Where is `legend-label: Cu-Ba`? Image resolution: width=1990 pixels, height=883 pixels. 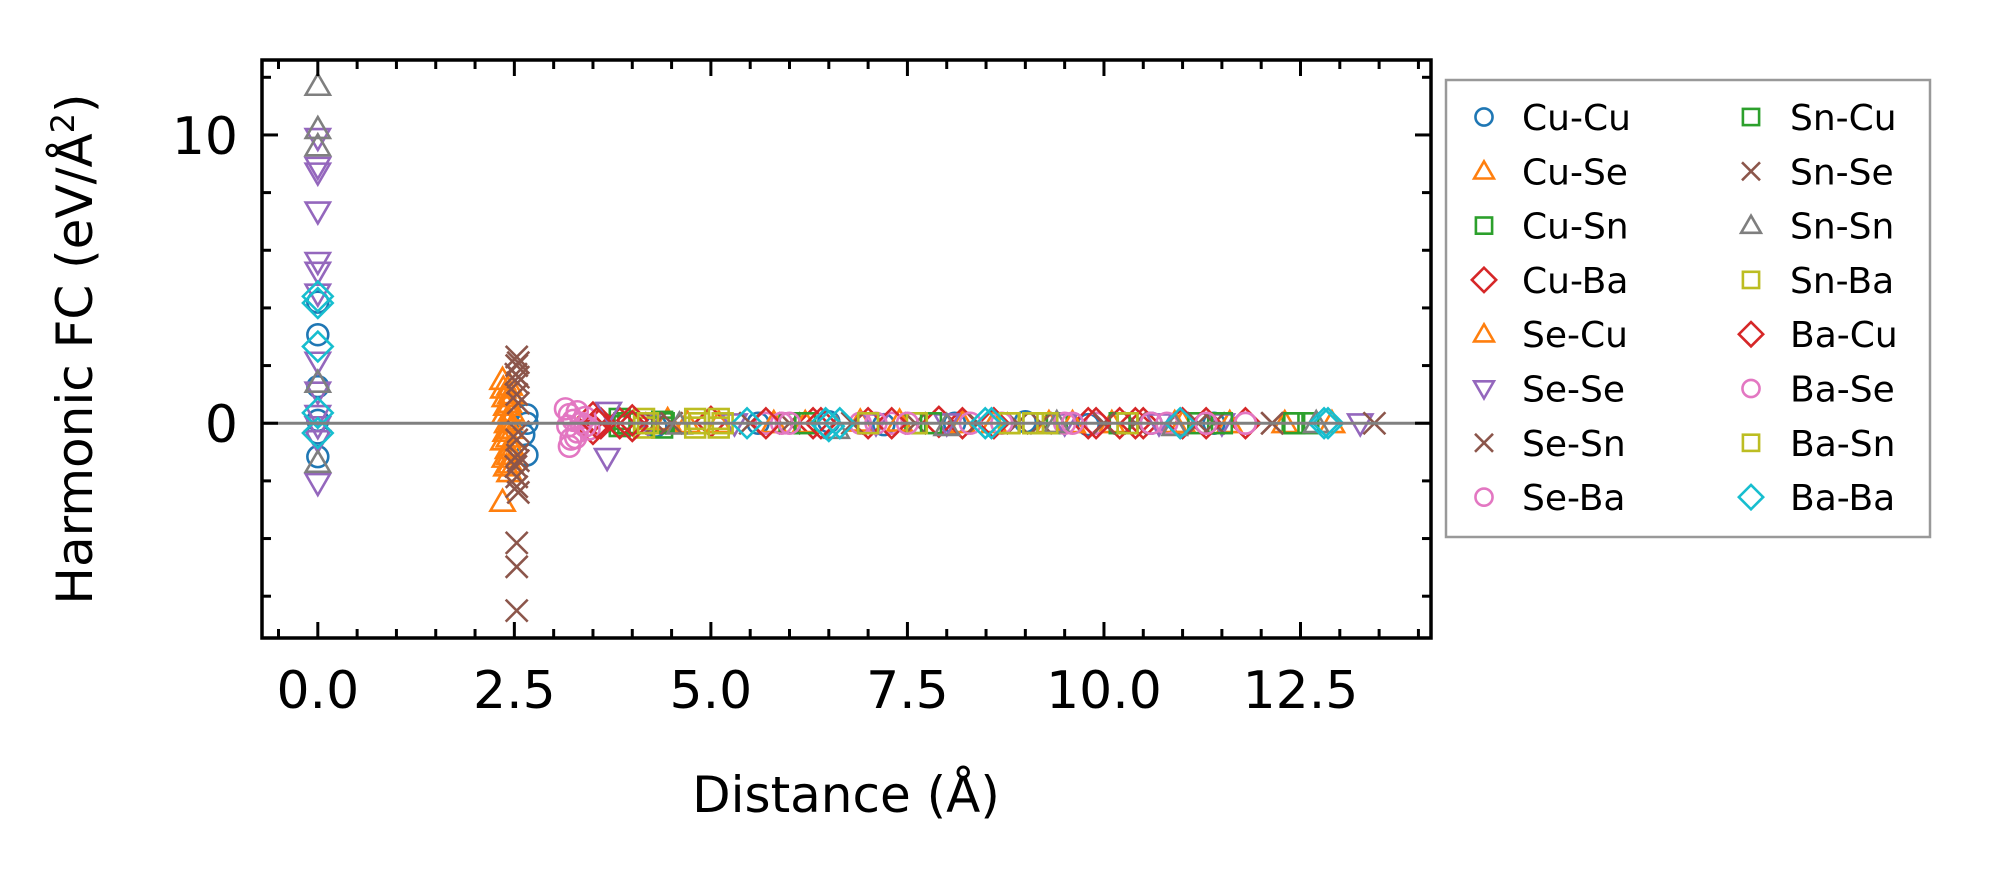 legend-label: Cu-Ba is located at coordinates (1575, 281).